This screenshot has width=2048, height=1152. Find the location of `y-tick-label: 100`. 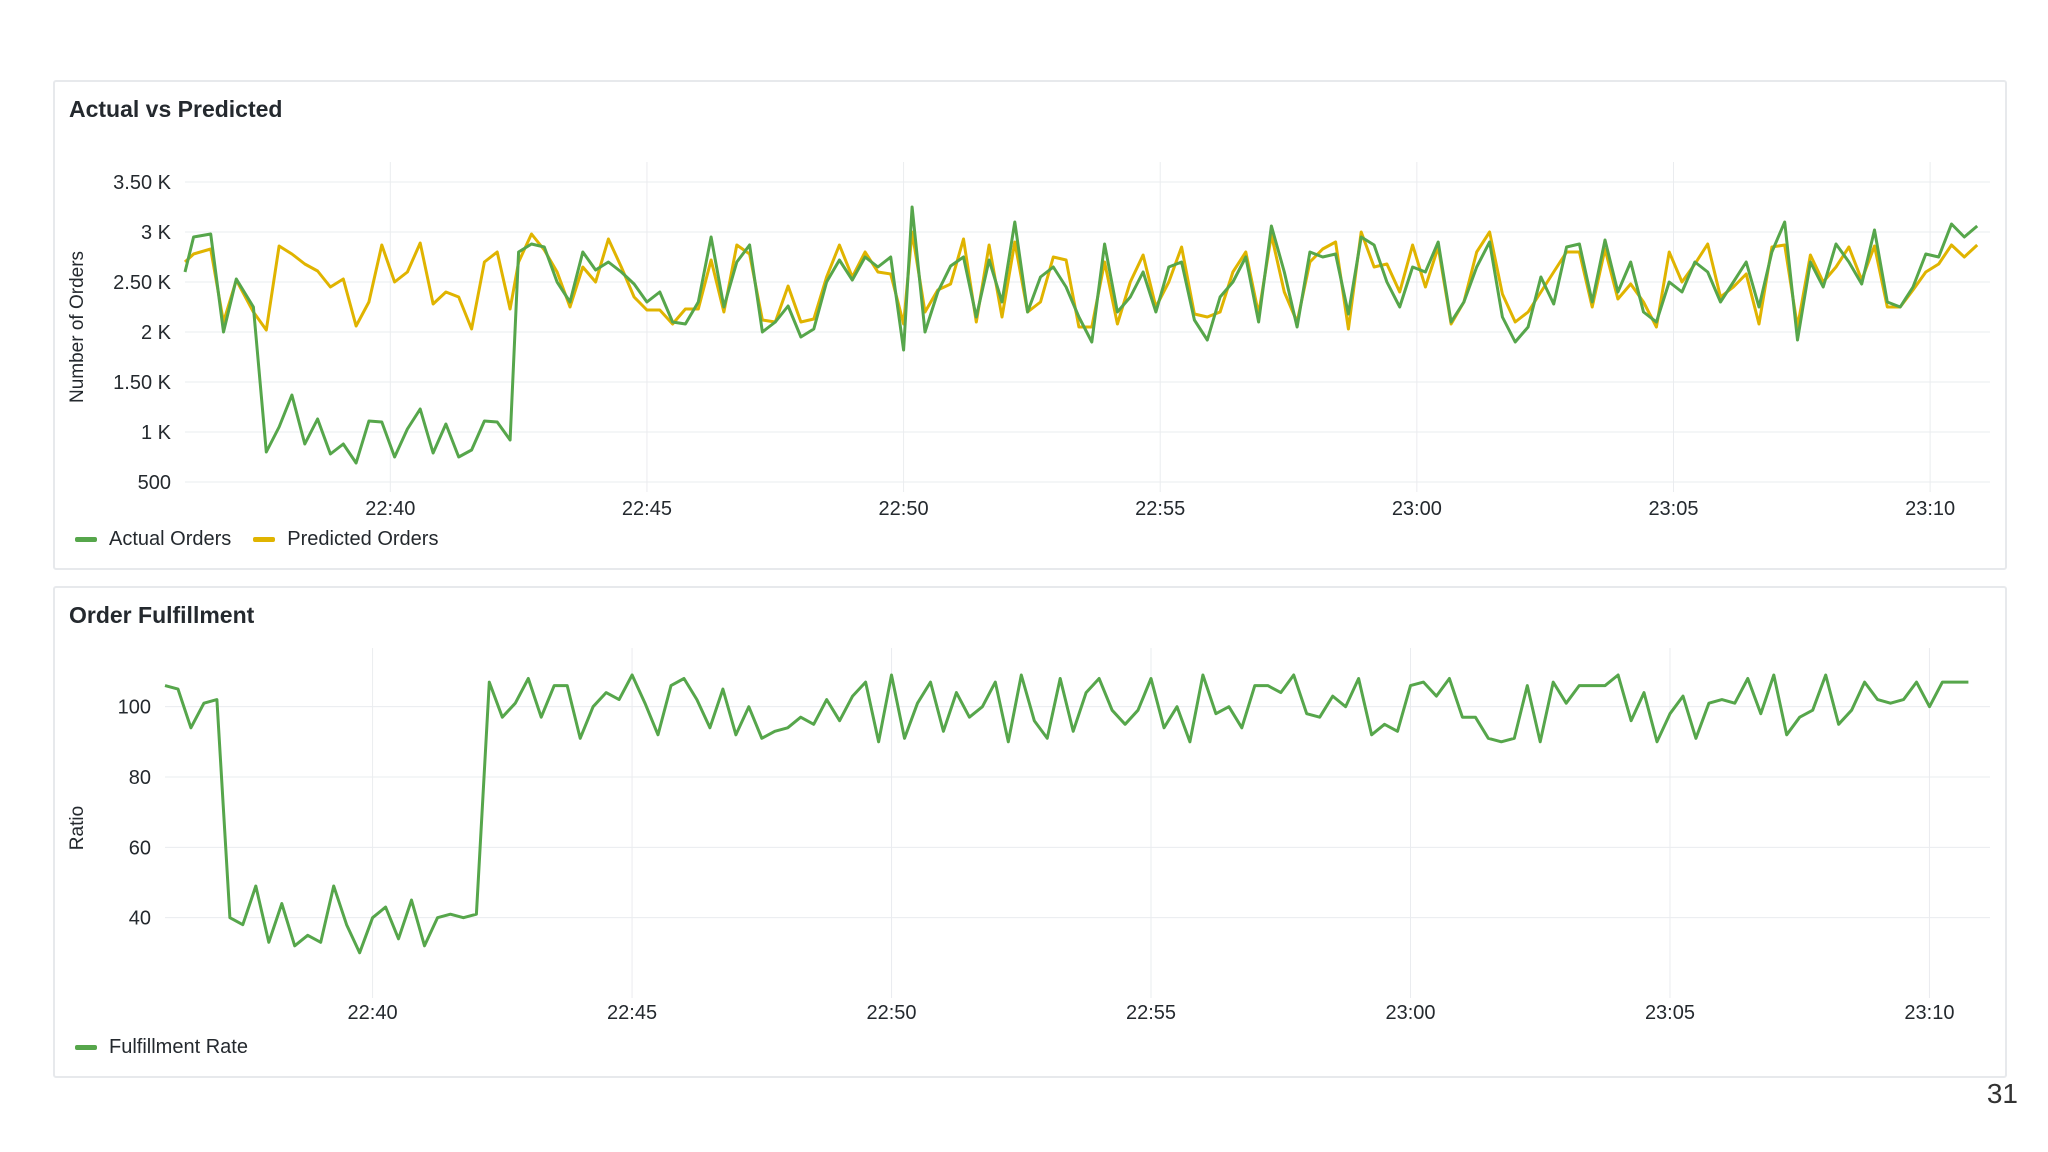

y-tick-label: 100 is located at coordinates (134, 708).